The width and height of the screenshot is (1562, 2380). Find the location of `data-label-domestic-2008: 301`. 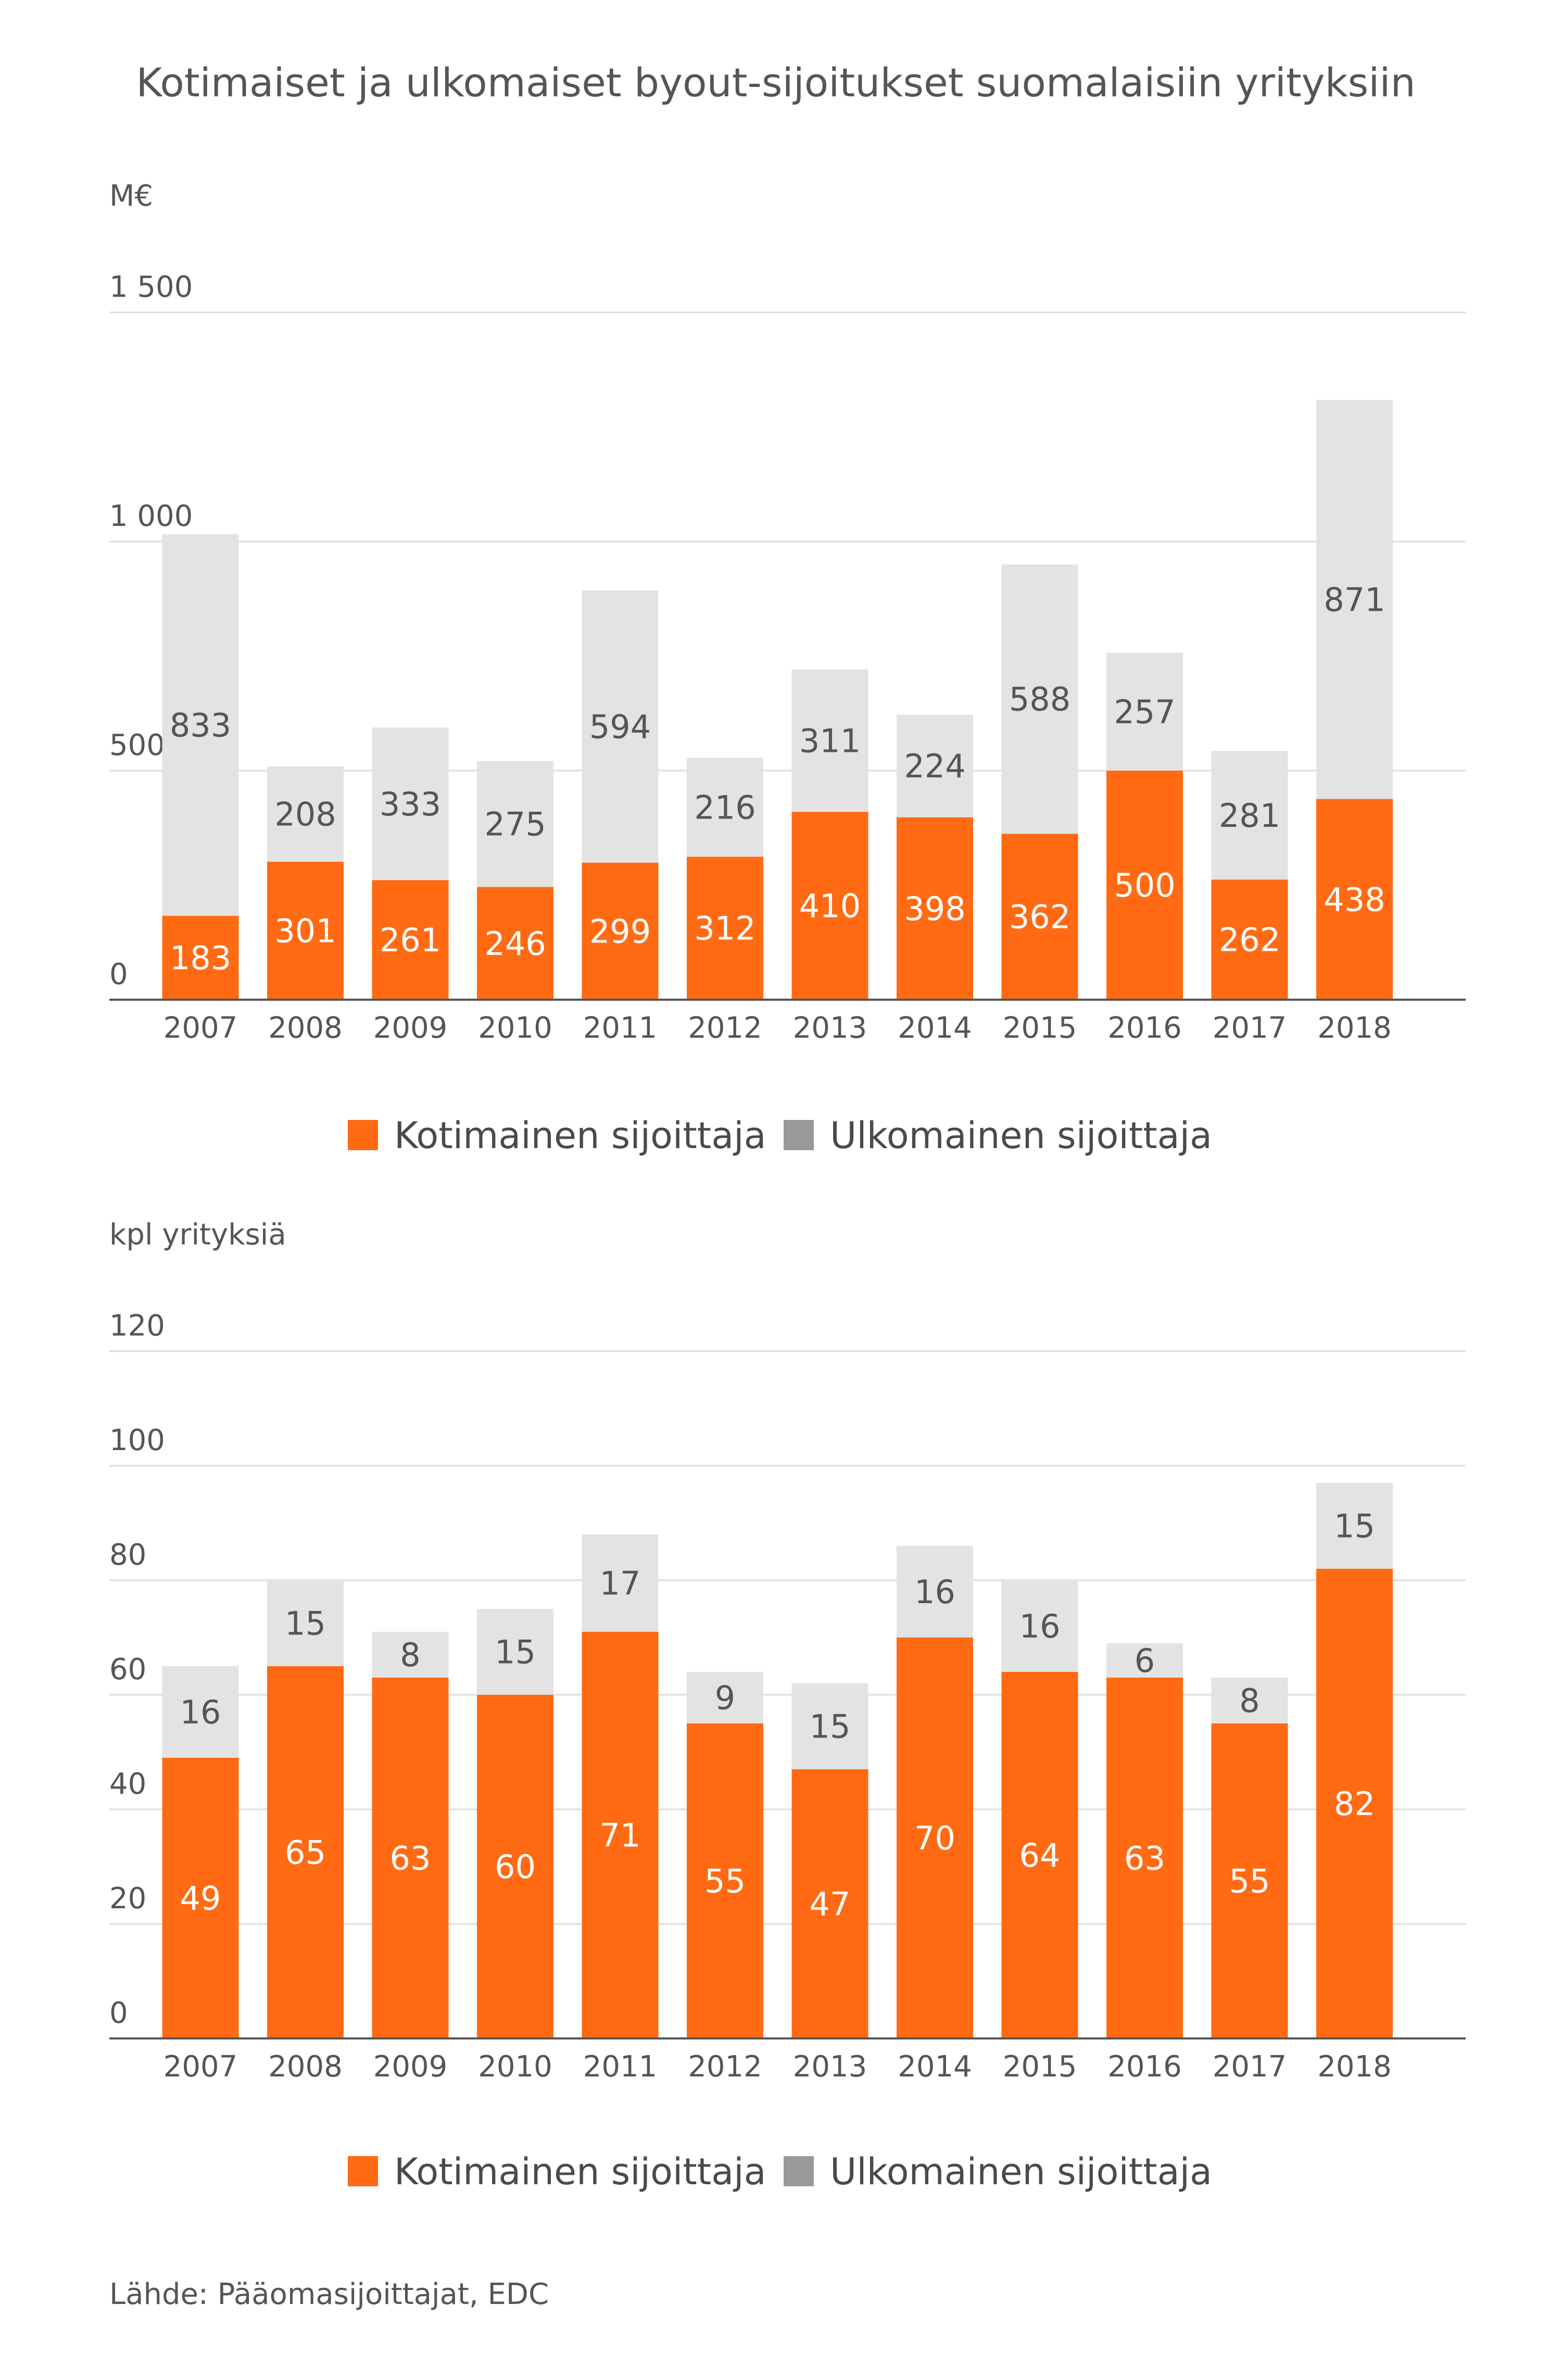

data-label-domestic-2008: 301 is located at coordinates (305, 931).